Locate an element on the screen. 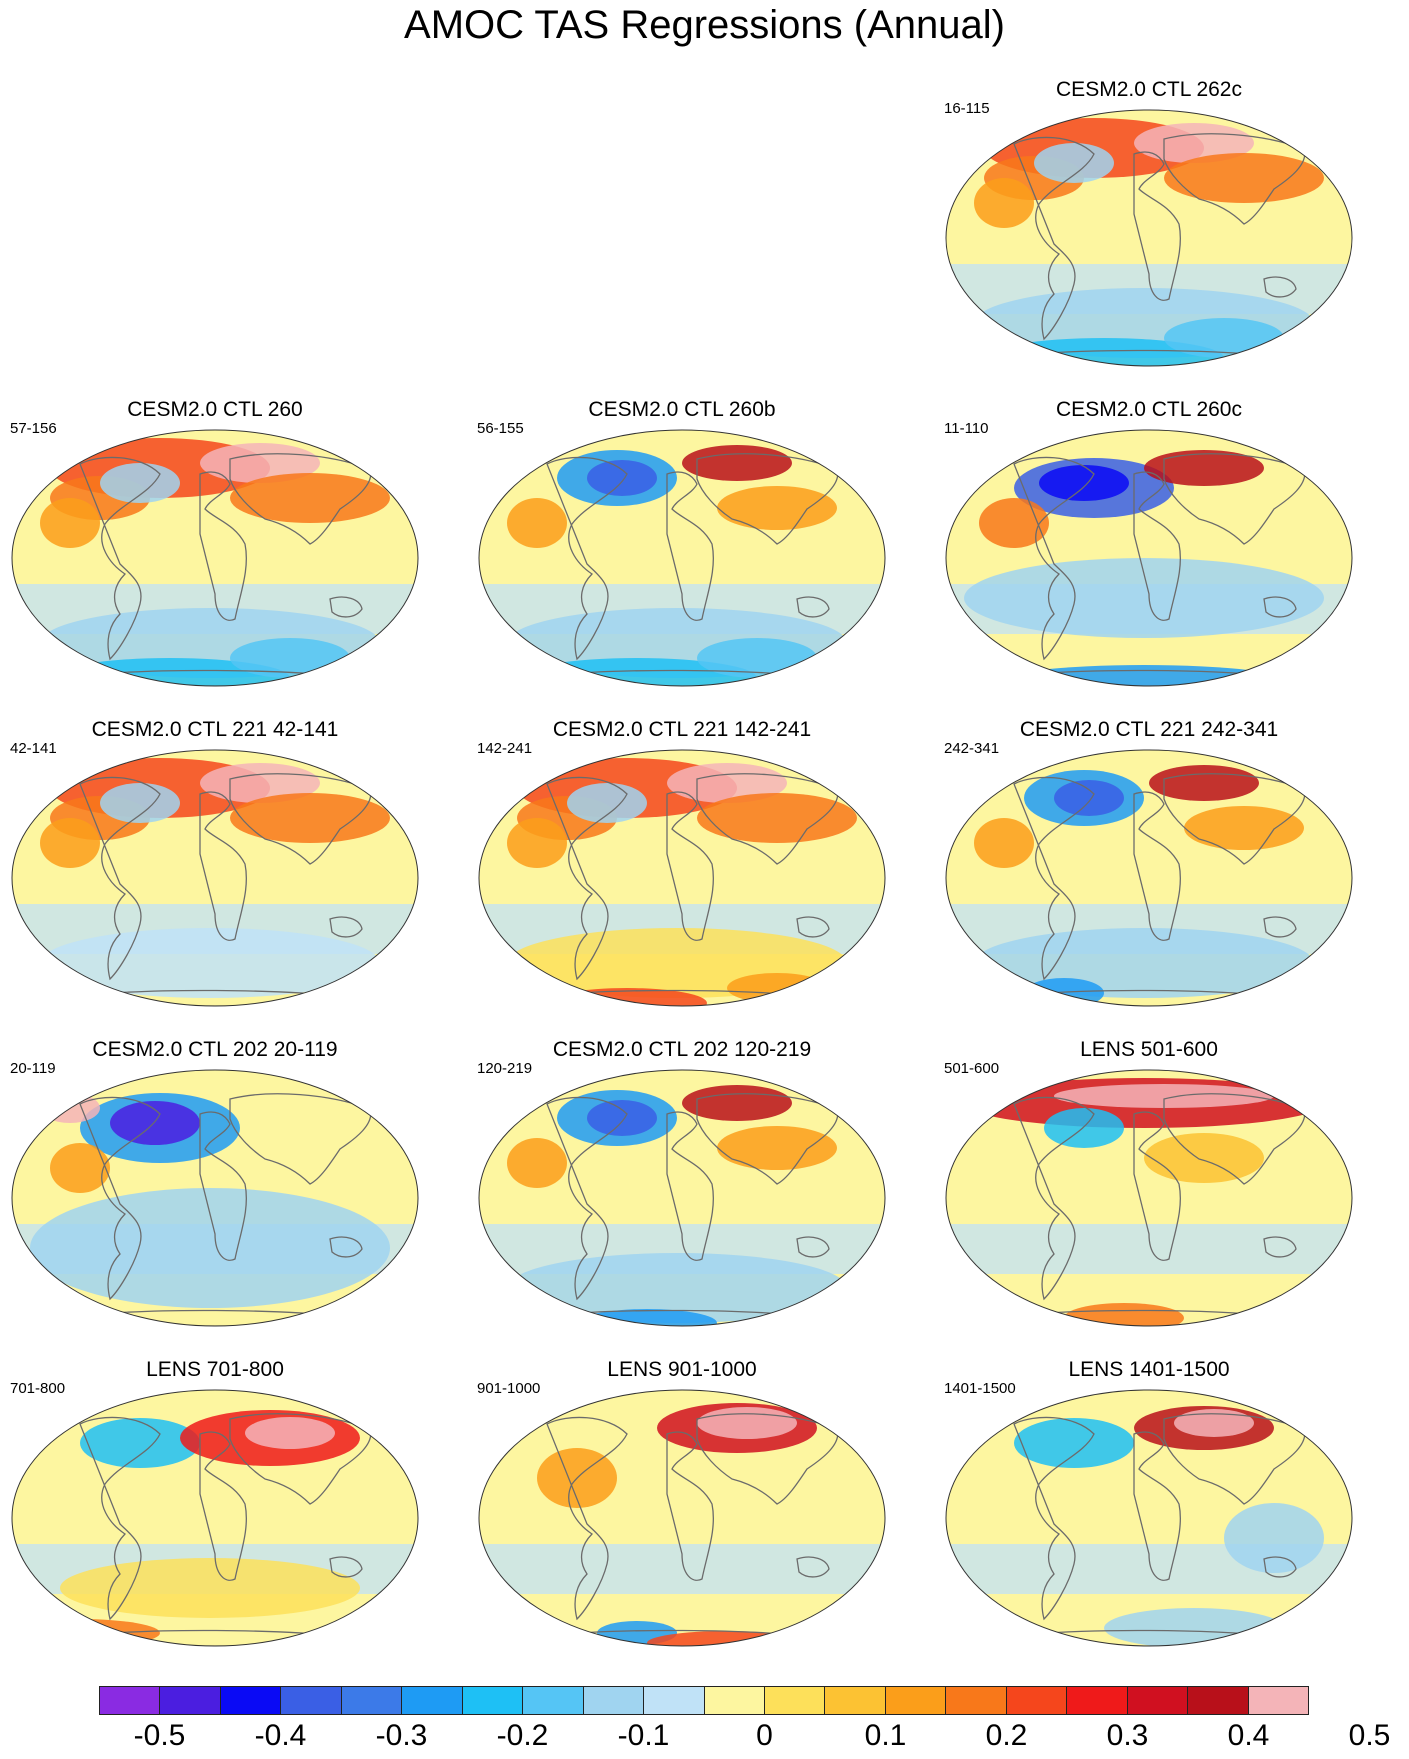  map-panel: CESM2.0 CTL 202 120-219 120-219 is located at coordinates (707, 1193).